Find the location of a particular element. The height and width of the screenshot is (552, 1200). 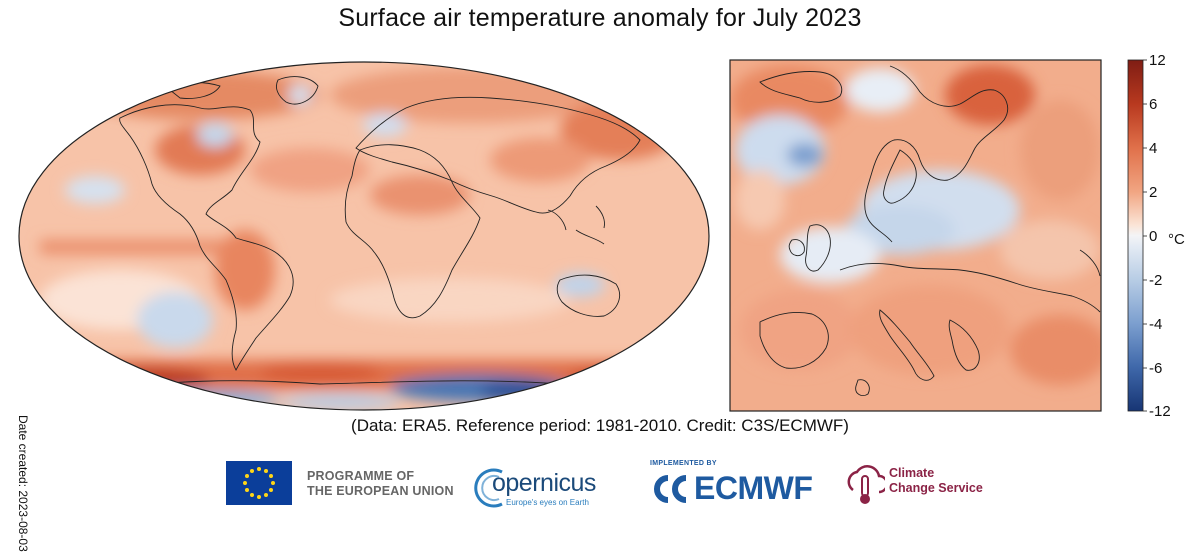

c3s-logo: Climate Change Service is located at coordinates (923, 486).